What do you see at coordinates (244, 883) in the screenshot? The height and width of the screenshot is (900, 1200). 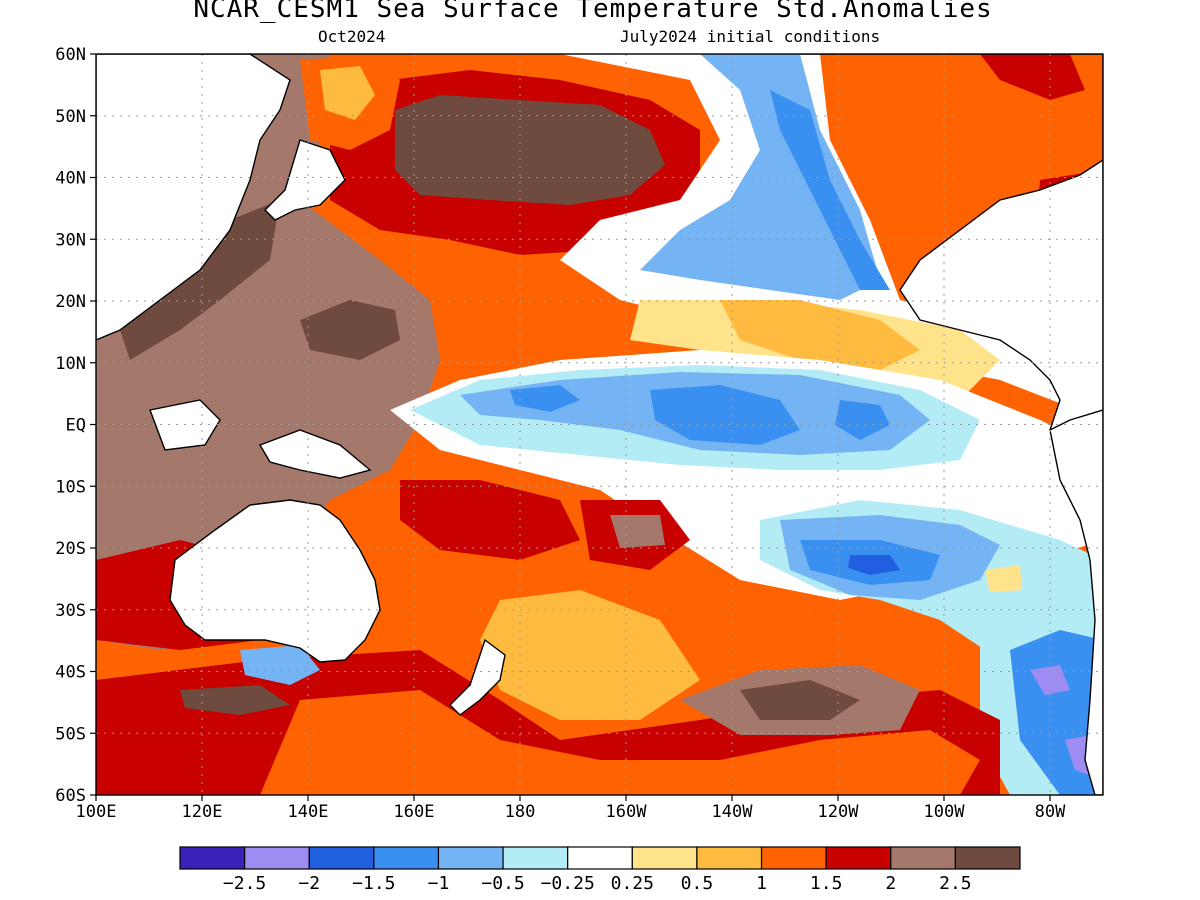 I see `colorbar-label: −2.5` at bounding box center [244, 883].